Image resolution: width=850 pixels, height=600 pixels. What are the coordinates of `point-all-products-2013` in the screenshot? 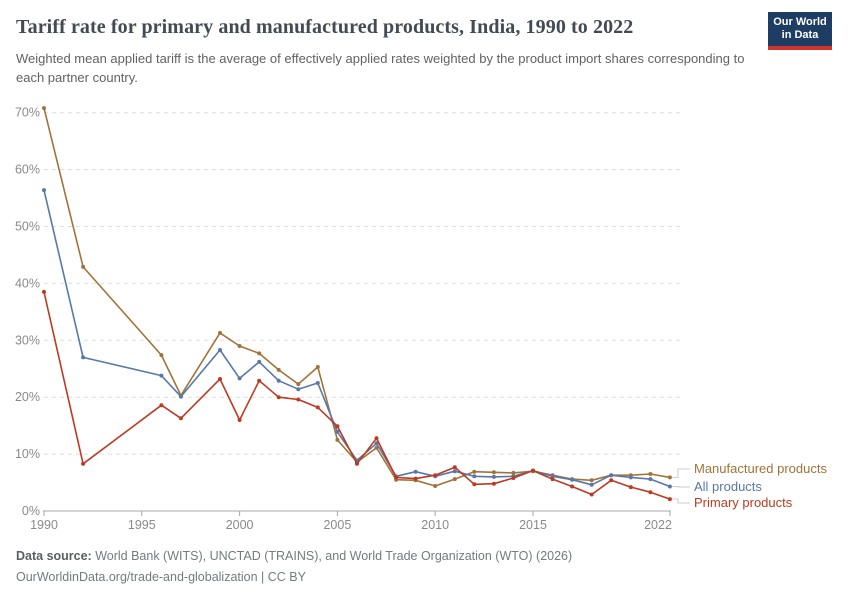 It's located at (493, 476).